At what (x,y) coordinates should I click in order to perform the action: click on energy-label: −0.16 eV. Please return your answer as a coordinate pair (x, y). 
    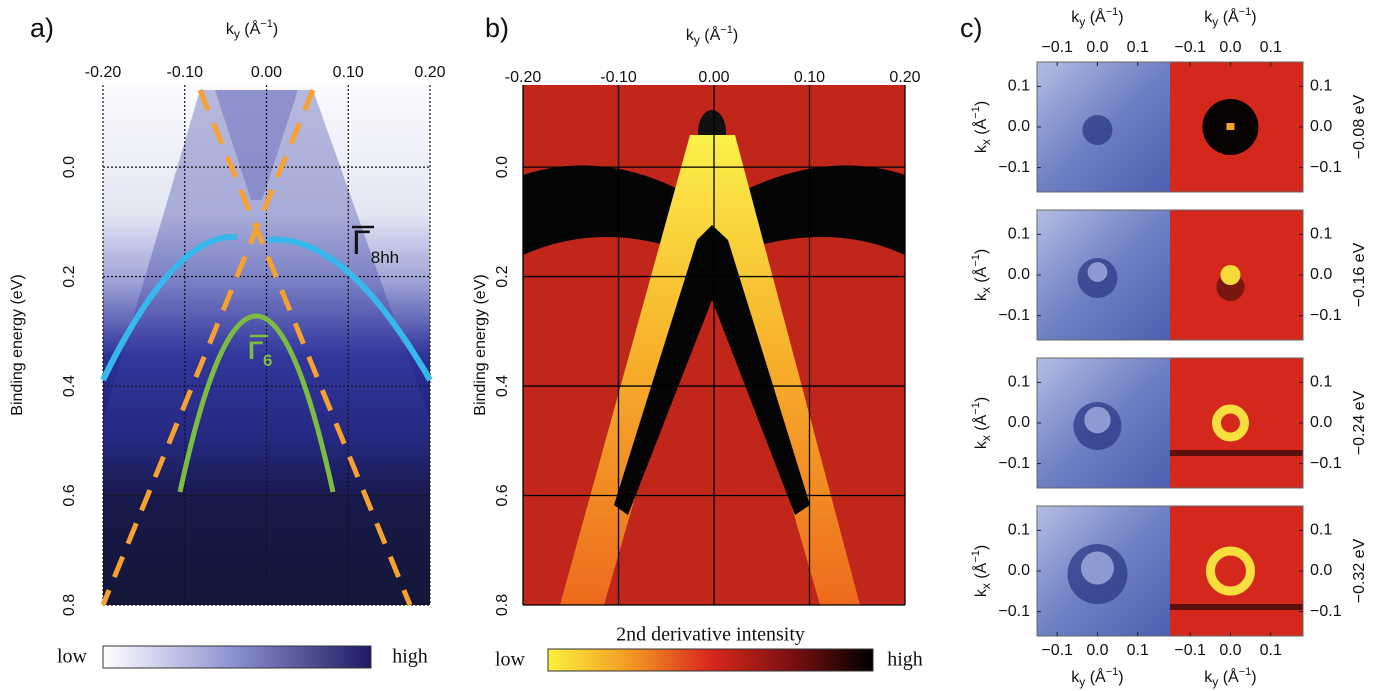
    Looking at the image, I should click on (1359, 274).